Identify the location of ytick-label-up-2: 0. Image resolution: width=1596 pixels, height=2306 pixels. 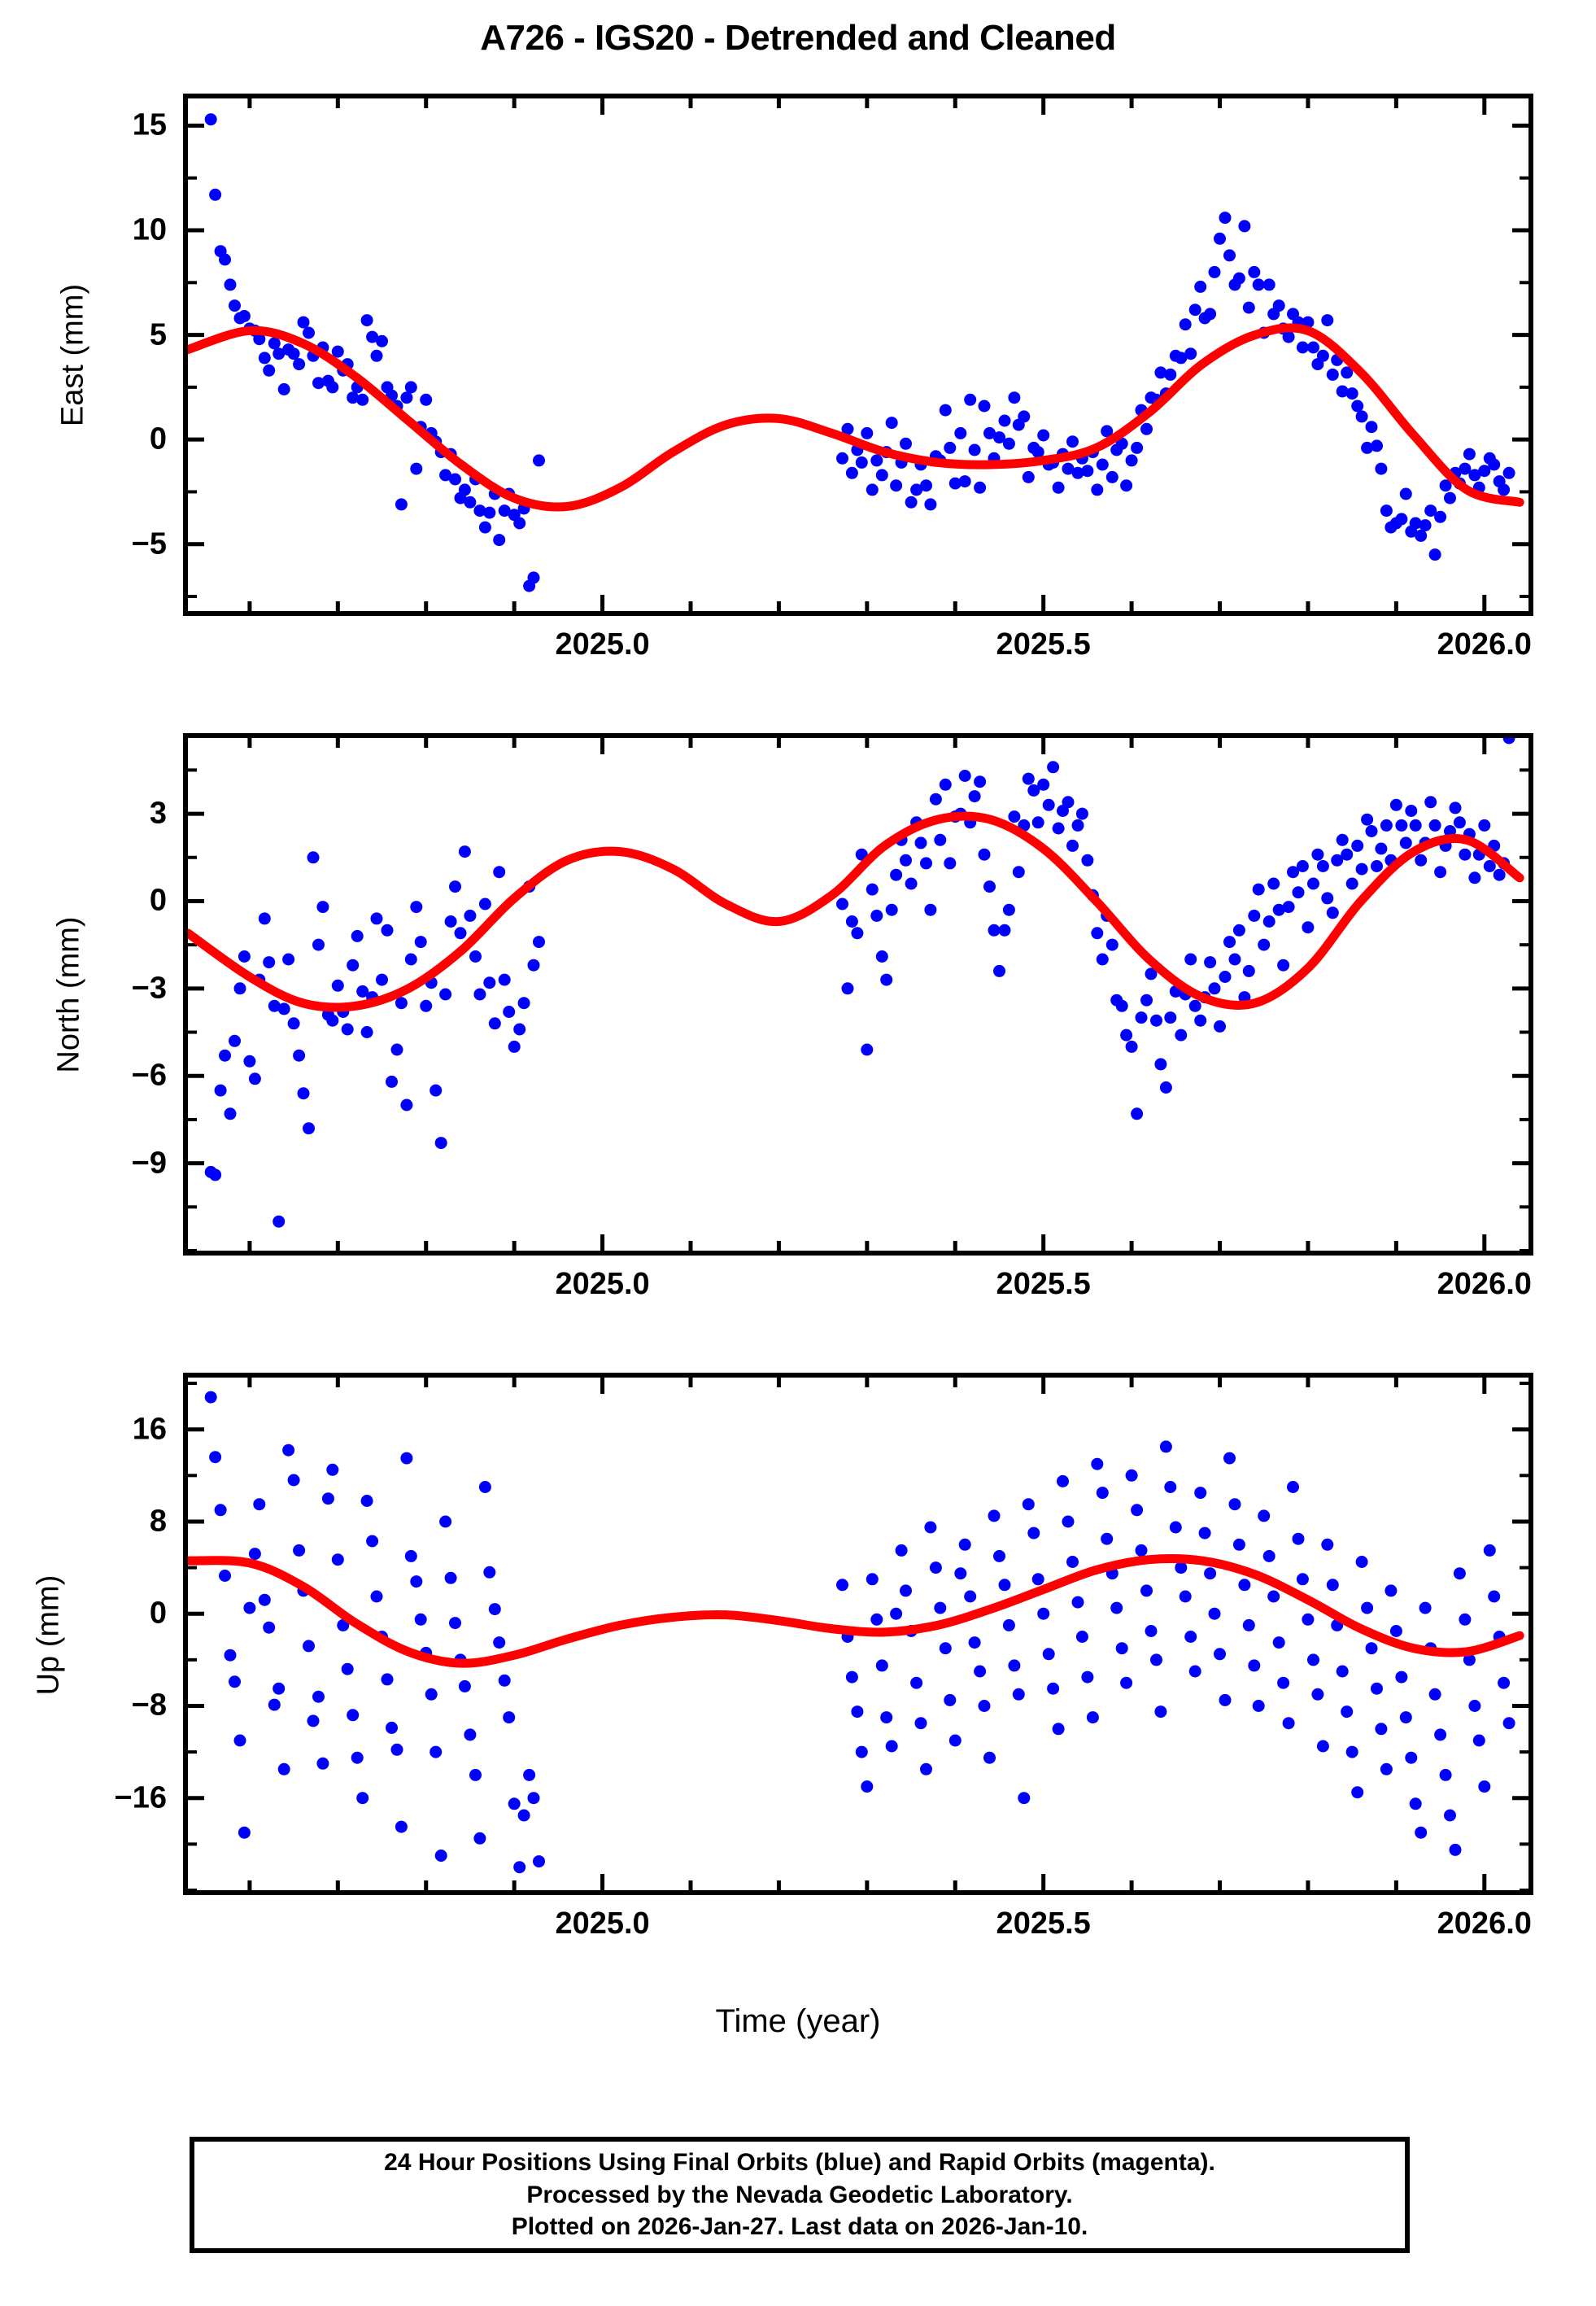
(158, 1613).